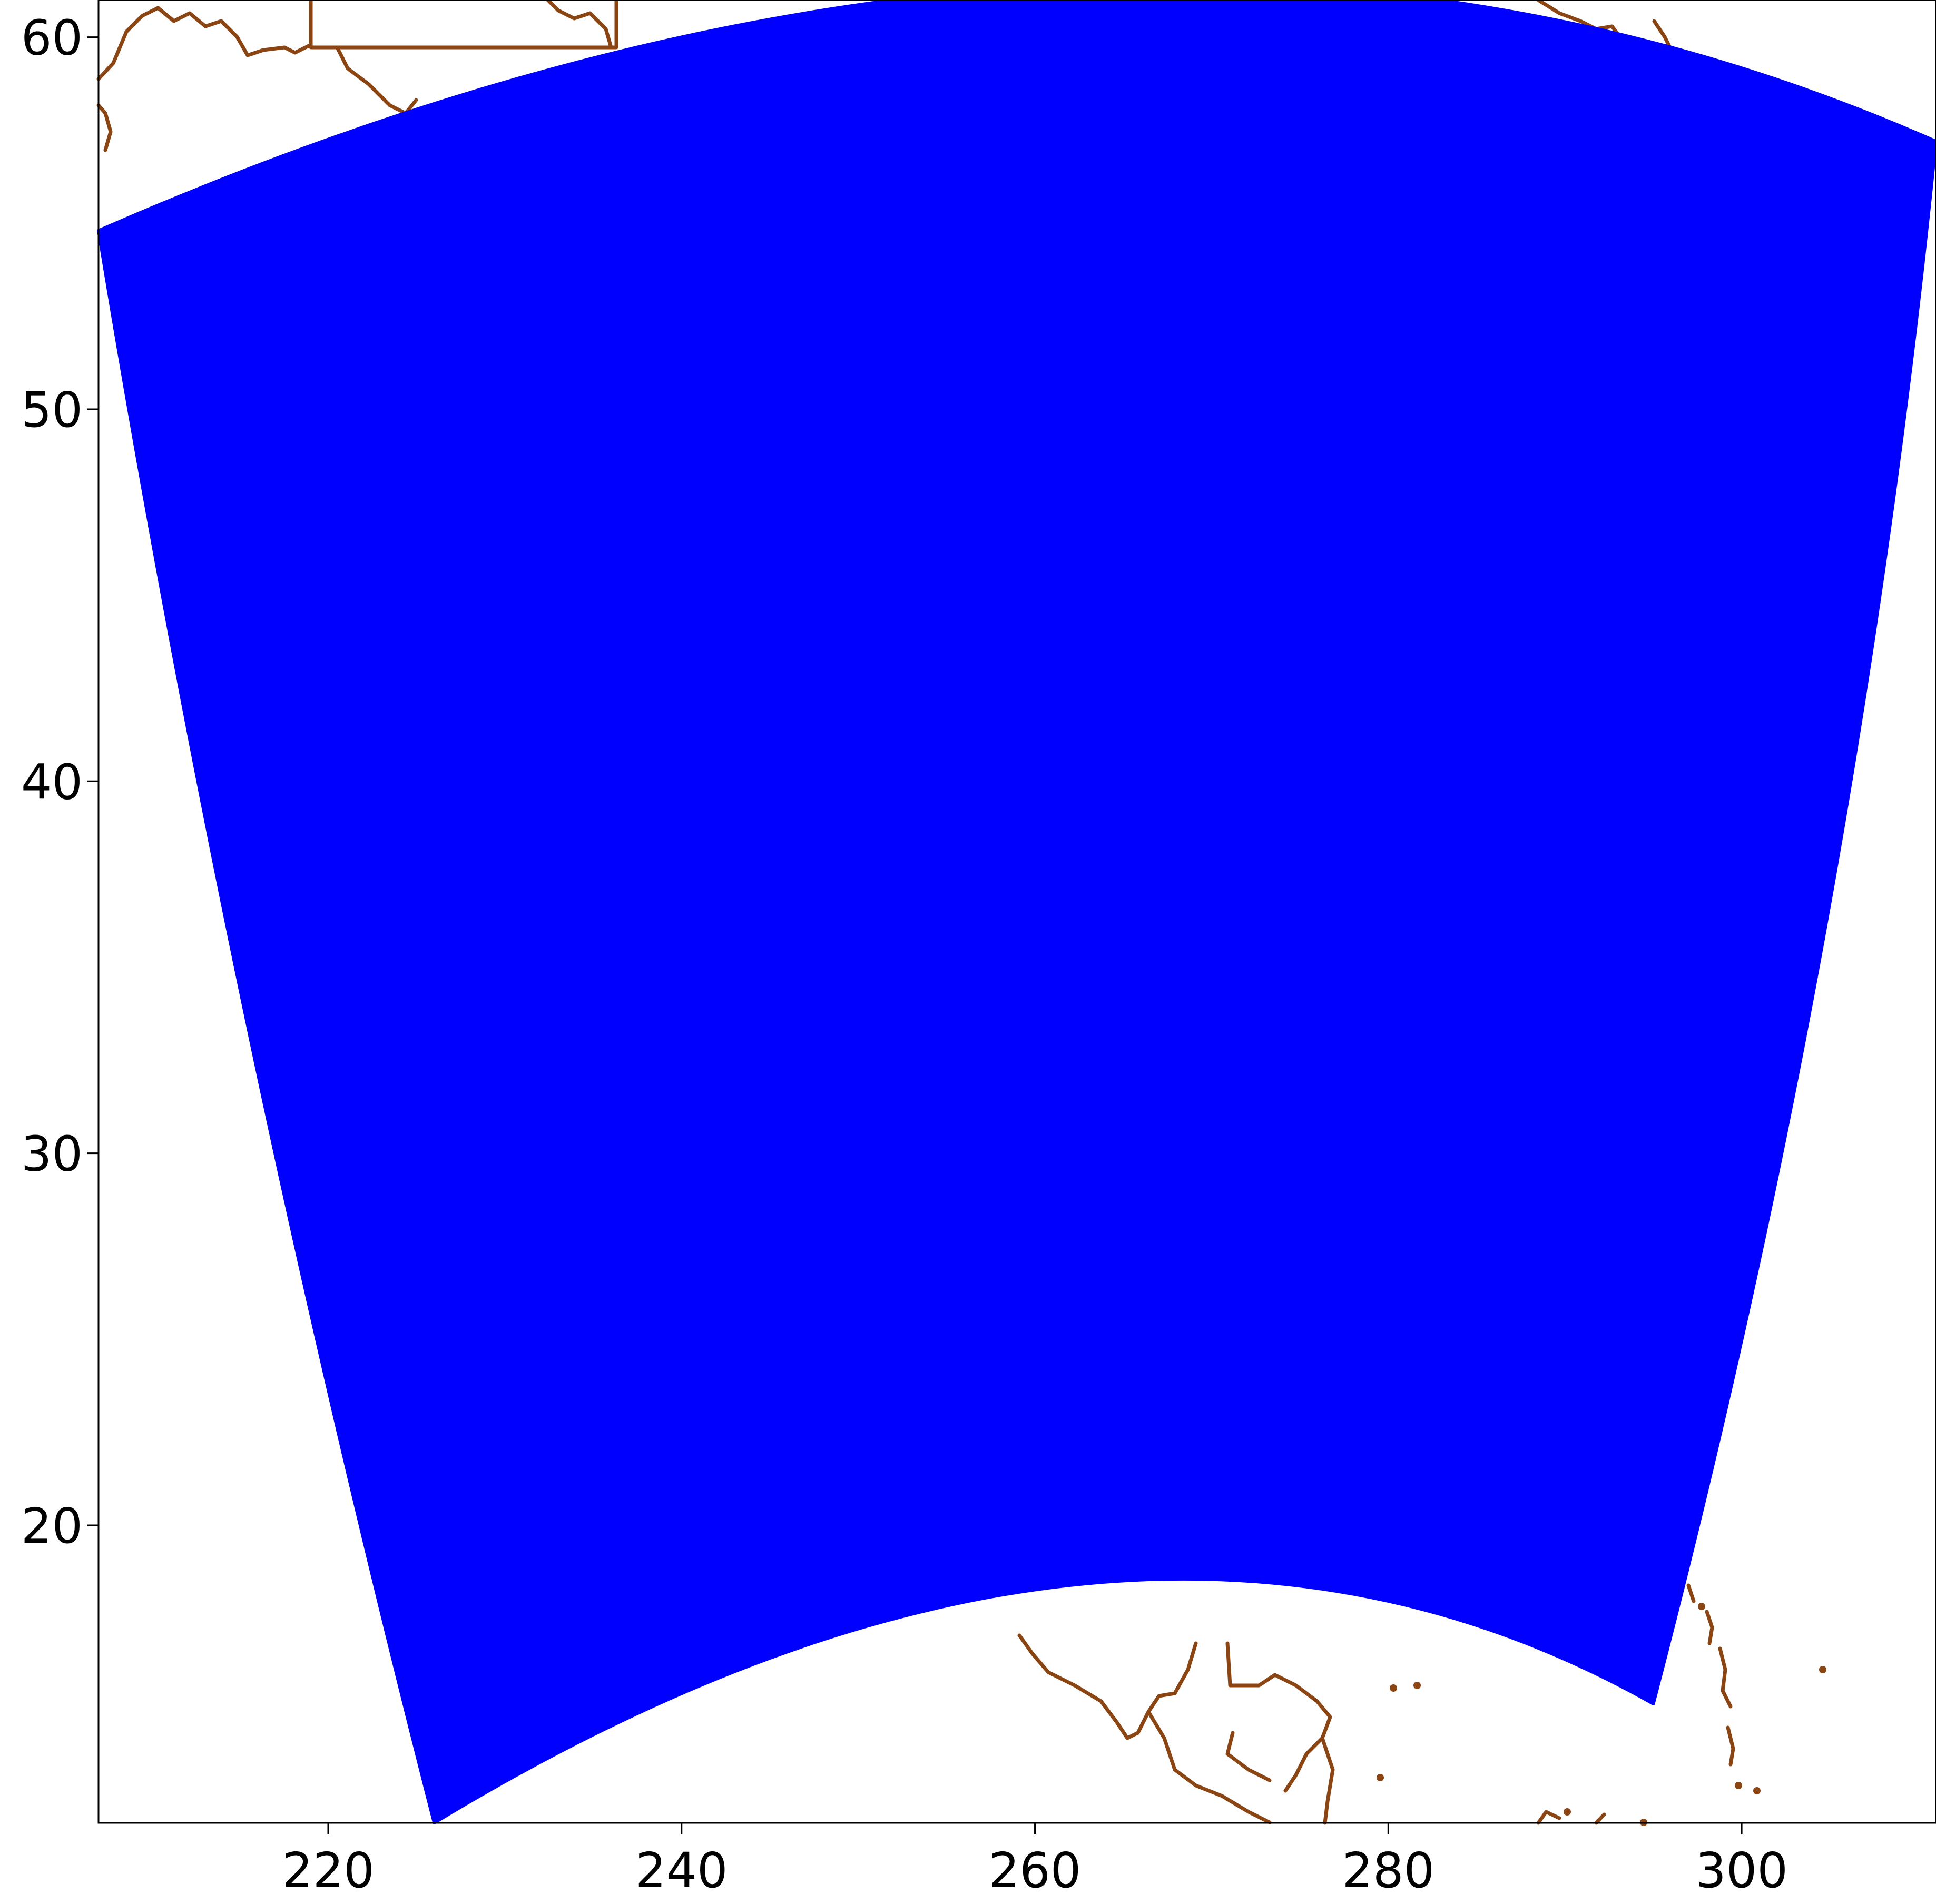 This screenshot has height=1904, width=1936. Describe the element at coordinates (52, 1526) in the screenshot. I see `y-tick-label: 20` at that location.